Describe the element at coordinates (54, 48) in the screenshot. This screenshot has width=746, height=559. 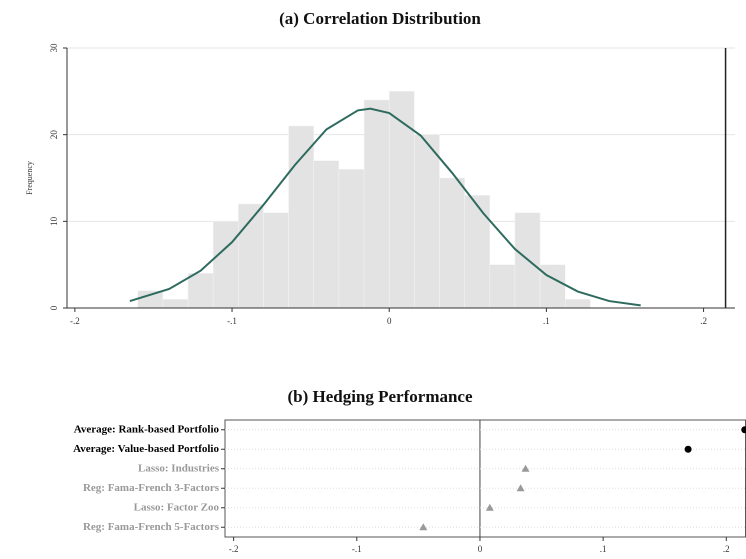
I see `y-tick-label: 30` at that location.